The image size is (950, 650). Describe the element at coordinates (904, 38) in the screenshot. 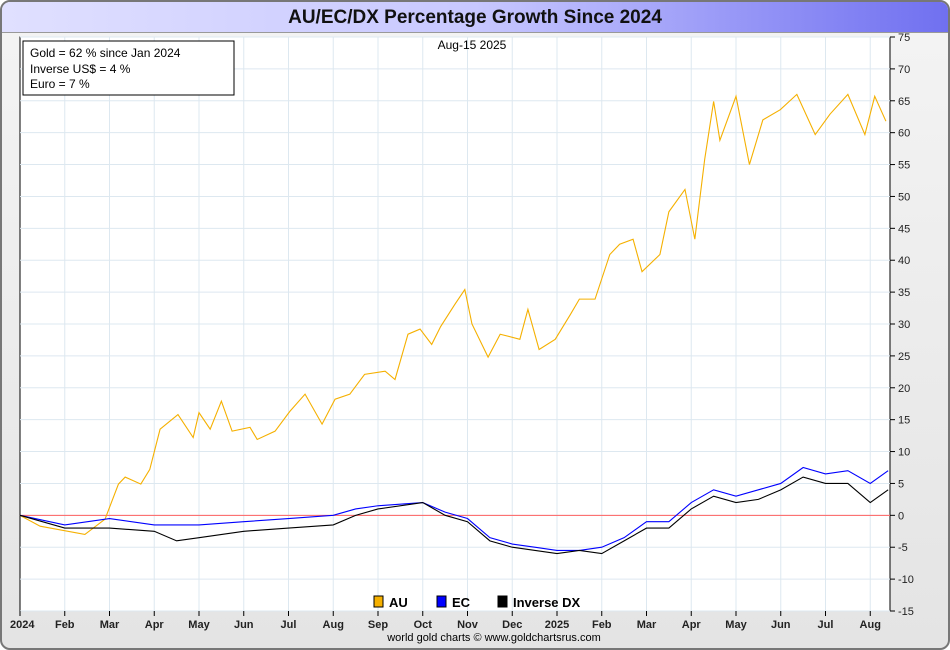

I see `y-tick-label: 75` at that location.